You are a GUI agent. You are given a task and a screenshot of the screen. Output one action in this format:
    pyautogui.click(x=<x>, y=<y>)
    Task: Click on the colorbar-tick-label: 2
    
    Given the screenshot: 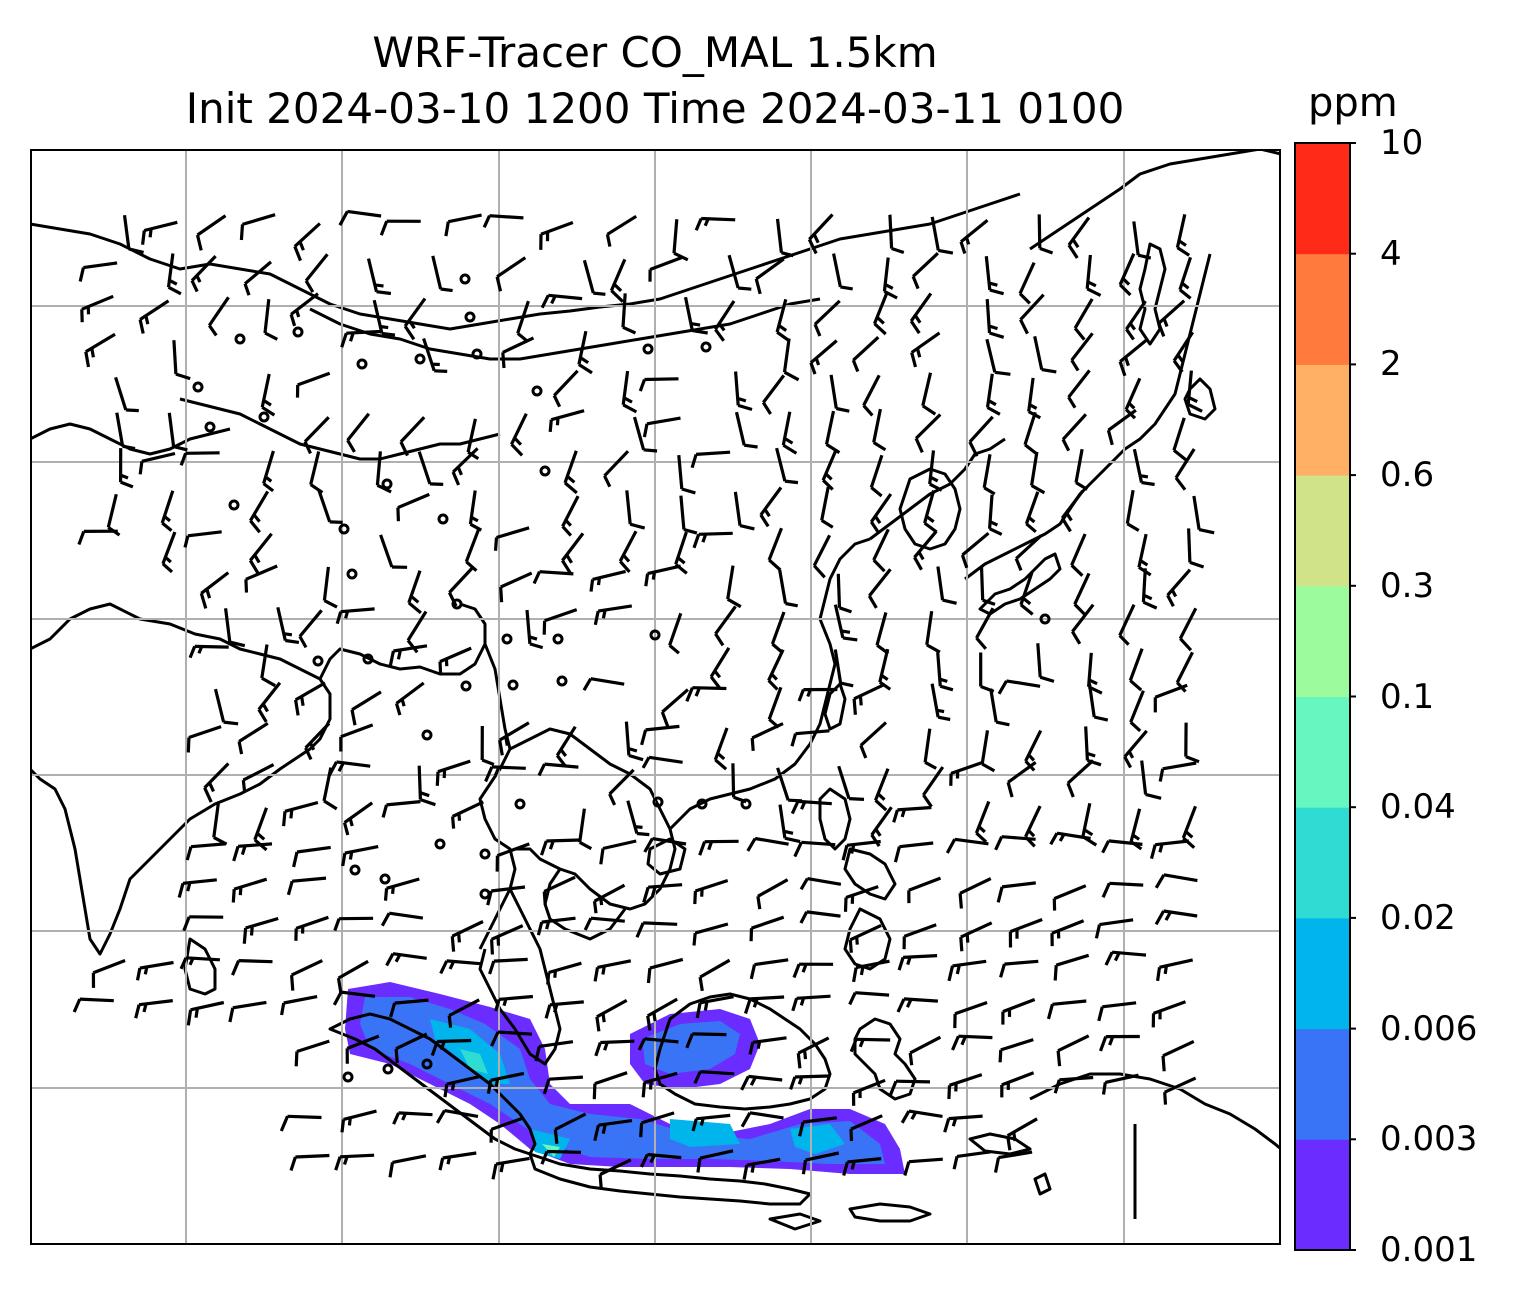 What is the action you would take?
    pyautogui.click(x=1391, y=364)
    